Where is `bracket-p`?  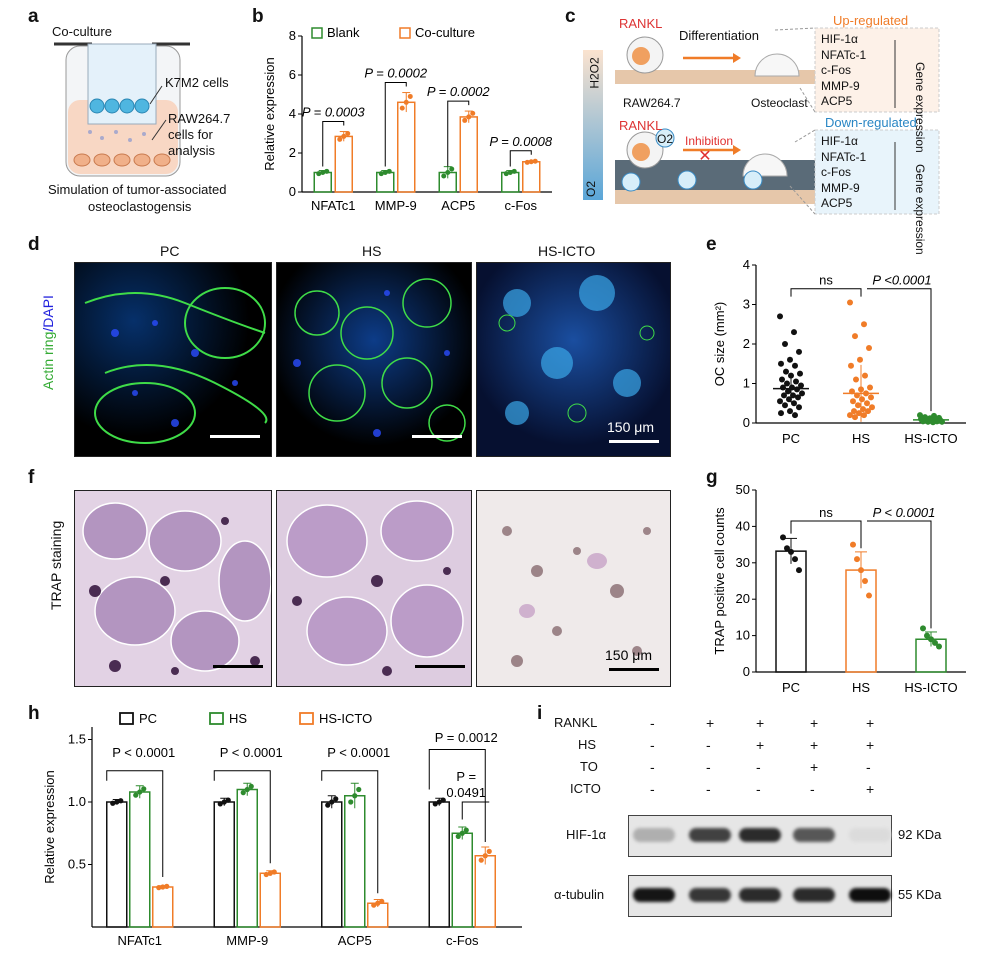 bracket-p is located at coordinates (899, 574).